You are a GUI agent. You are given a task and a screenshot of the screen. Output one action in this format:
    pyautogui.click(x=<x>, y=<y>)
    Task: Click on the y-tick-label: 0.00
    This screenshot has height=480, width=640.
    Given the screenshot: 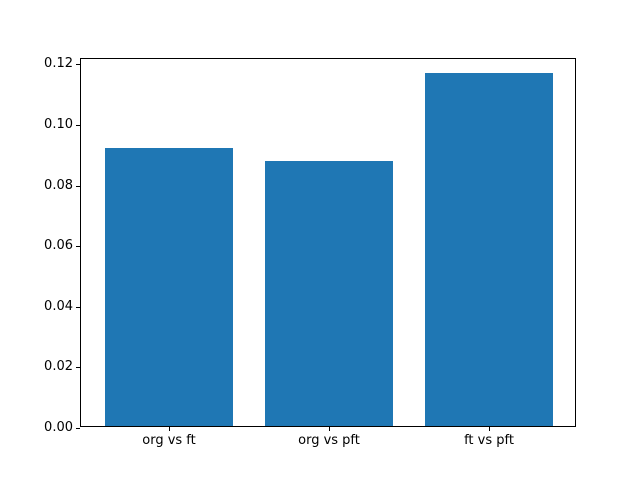 What is the action you would take?
    pyautogui.click(x=58, y=427)
    